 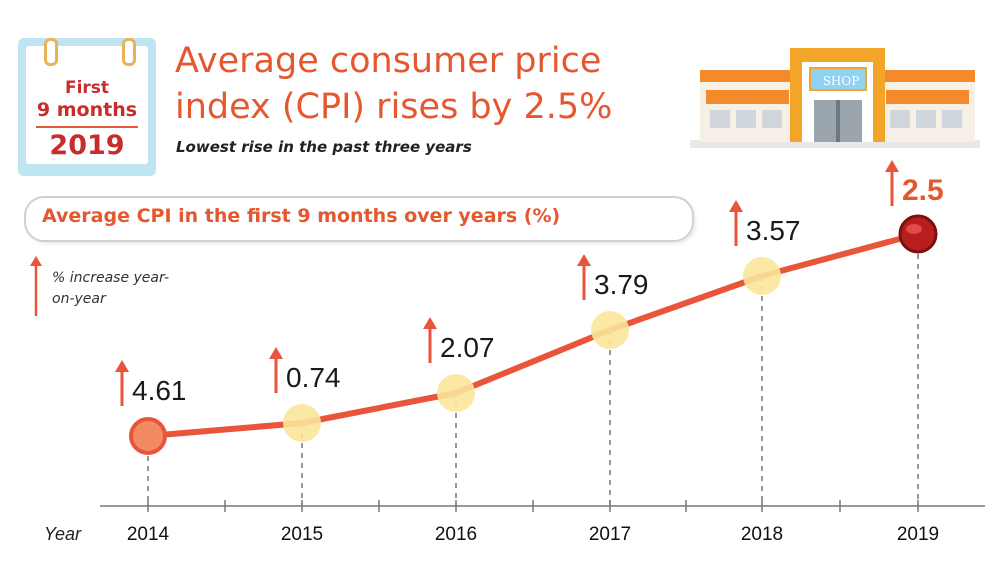 What do you see at coordinates (841, 81) in the screenshot?
I see `shop-sign: SHOP` at bounding box center [841, 81].